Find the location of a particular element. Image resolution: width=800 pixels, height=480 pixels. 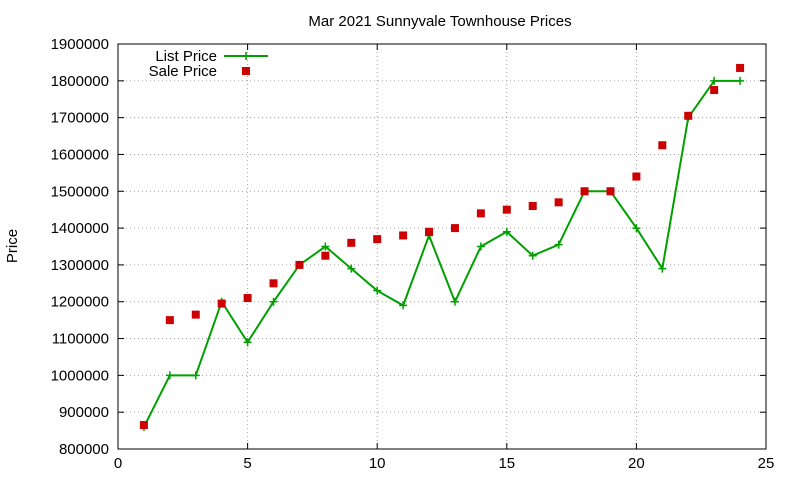

x-tick-label: 0 is located at coordinates (118, 463).